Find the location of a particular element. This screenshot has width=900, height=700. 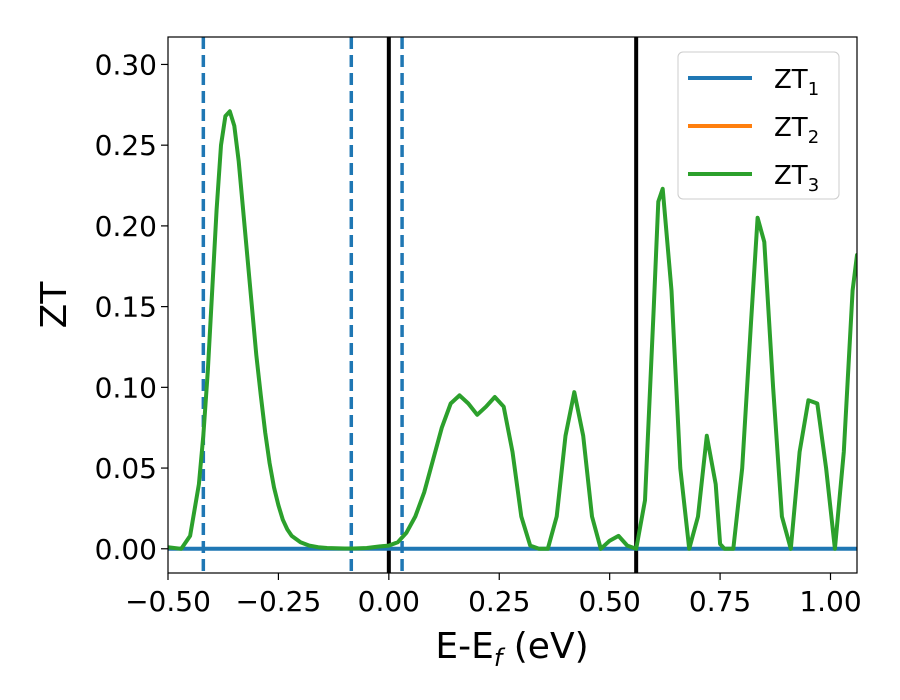

y-tick-label: 0.30 is located at coordinates (126, 64).